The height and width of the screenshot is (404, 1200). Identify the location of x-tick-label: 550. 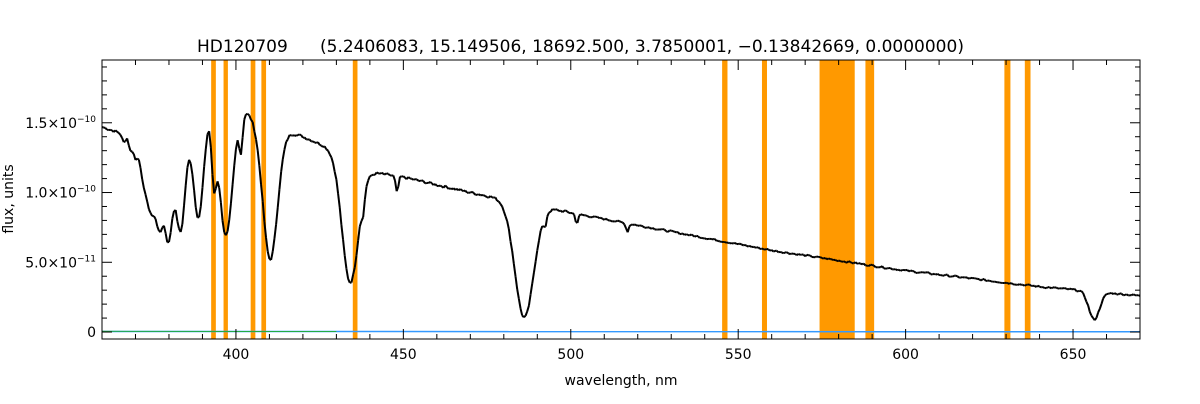
(738, 355).